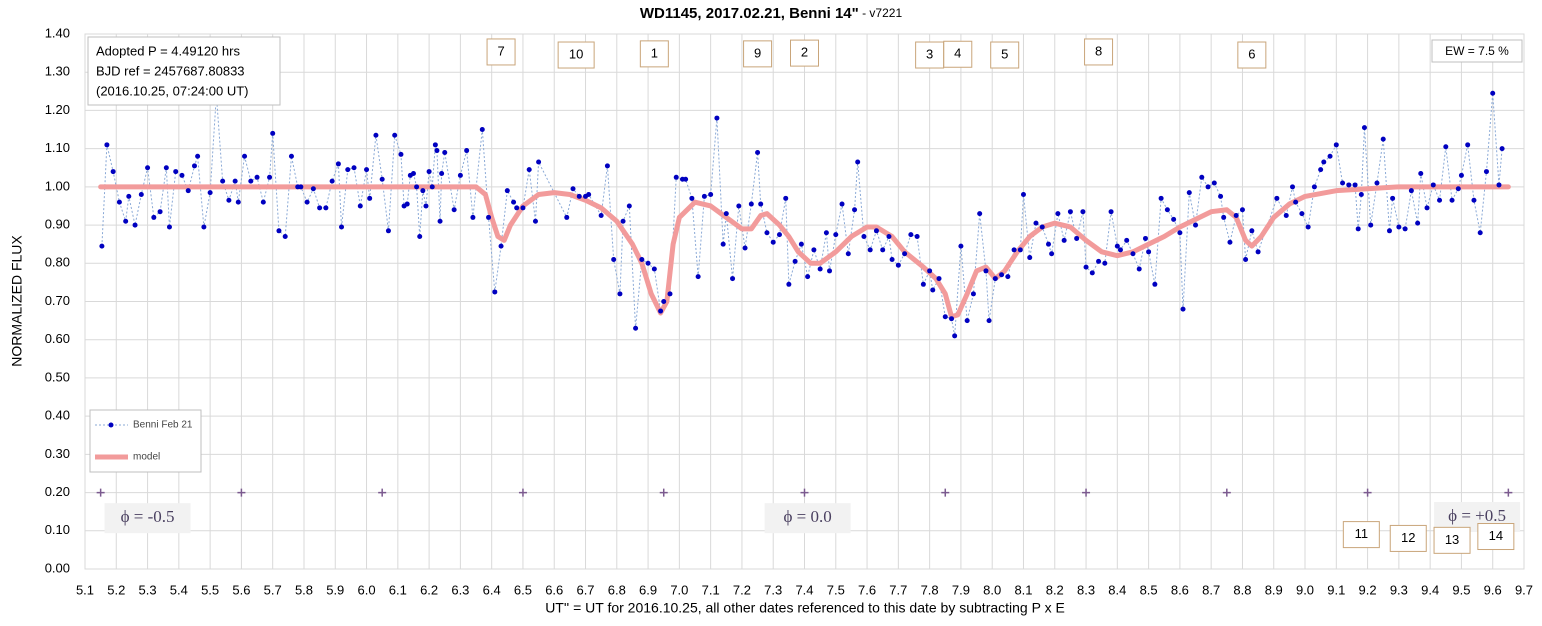  I want to click on x-tick-label: 8.6, so click(1180, 589).